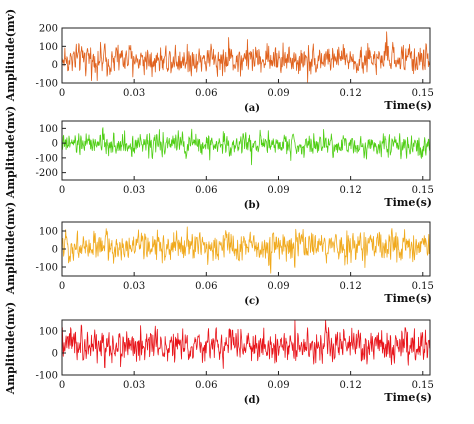 This screenshot has width=474, height=424. Describe the element at coordinates (48, 29) in the screenshot. I see `y-tick-label: 200` at that location.